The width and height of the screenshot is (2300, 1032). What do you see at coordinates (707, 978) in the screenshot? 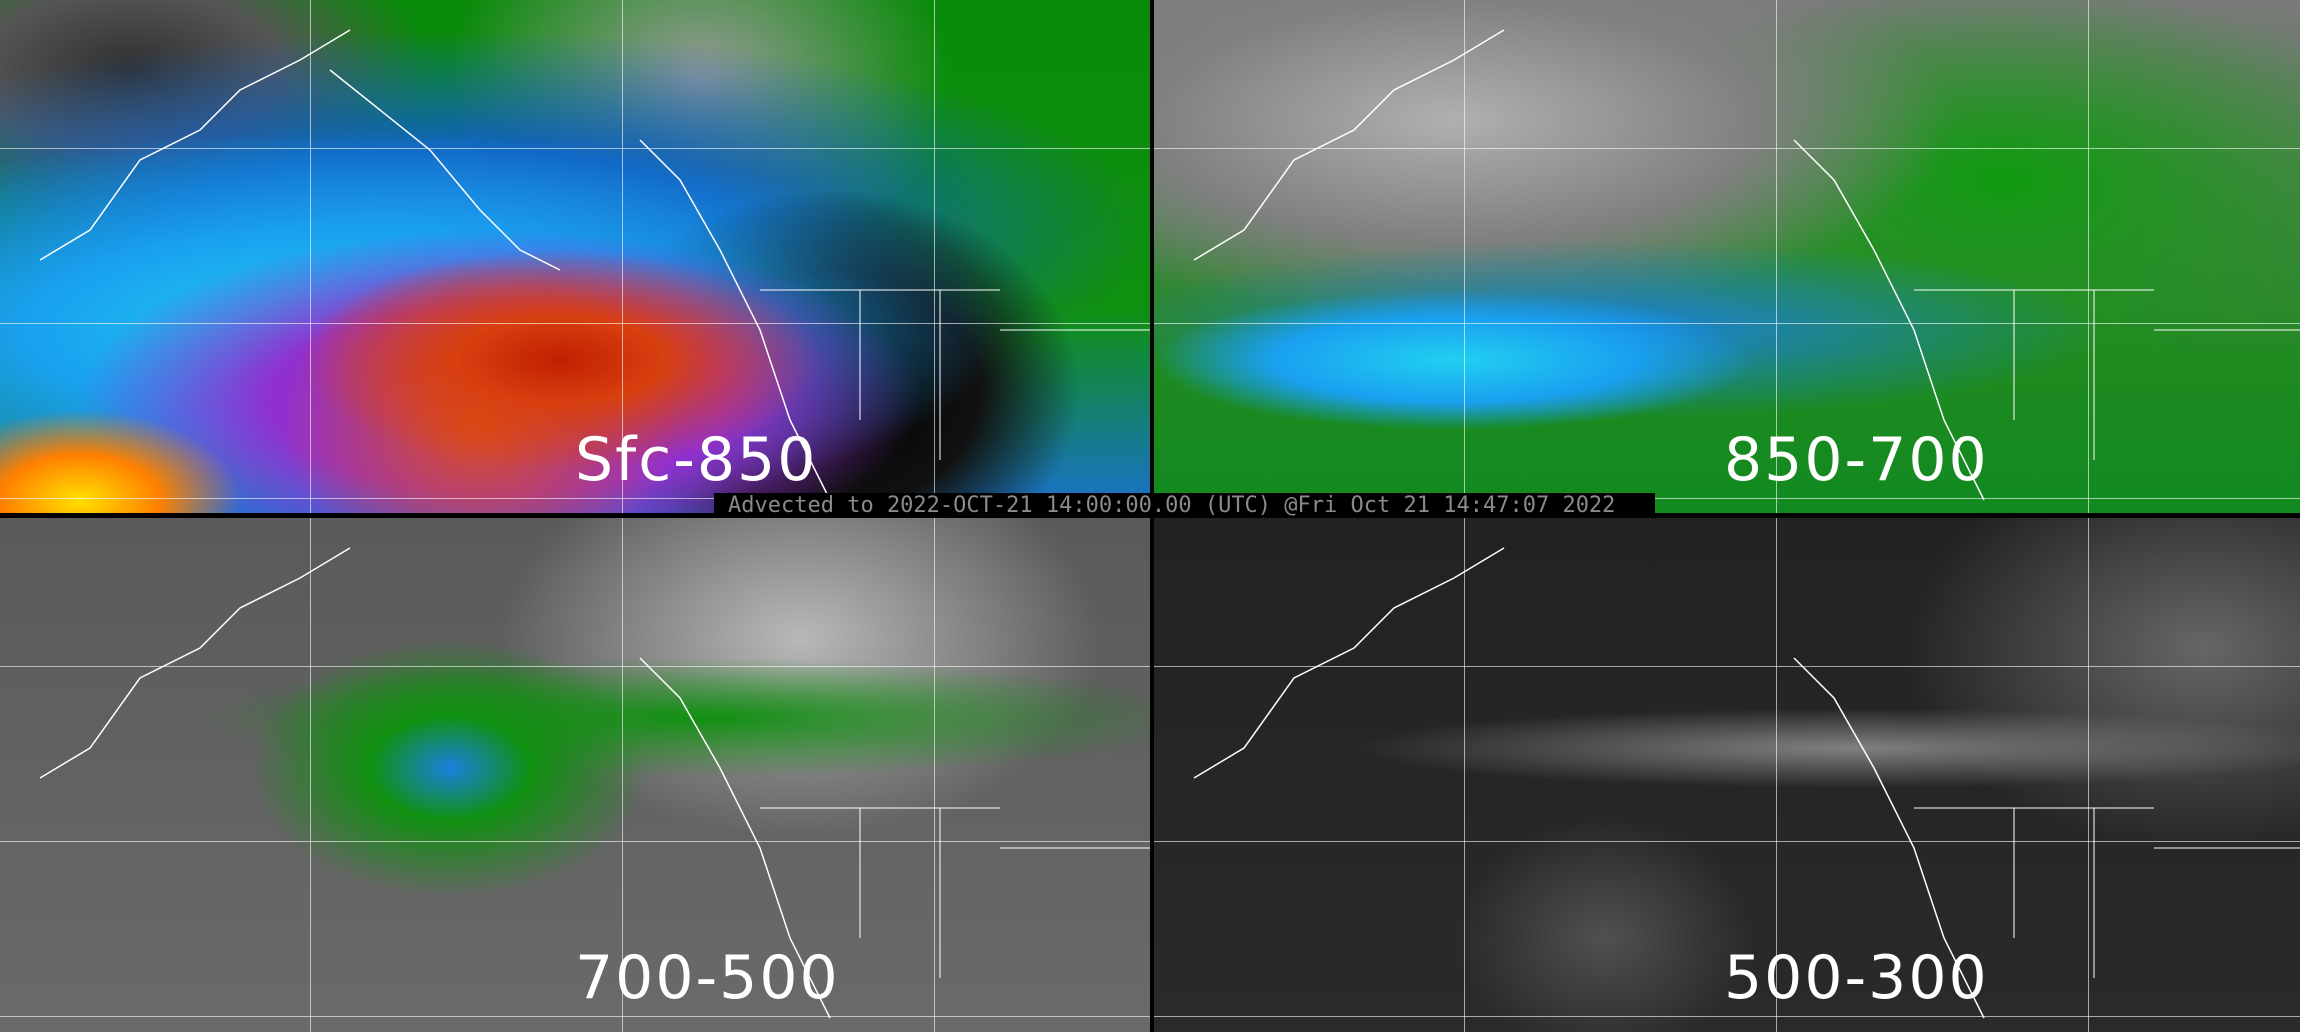
I see `layer-label: 700-500` at bounding box center [707, 978].